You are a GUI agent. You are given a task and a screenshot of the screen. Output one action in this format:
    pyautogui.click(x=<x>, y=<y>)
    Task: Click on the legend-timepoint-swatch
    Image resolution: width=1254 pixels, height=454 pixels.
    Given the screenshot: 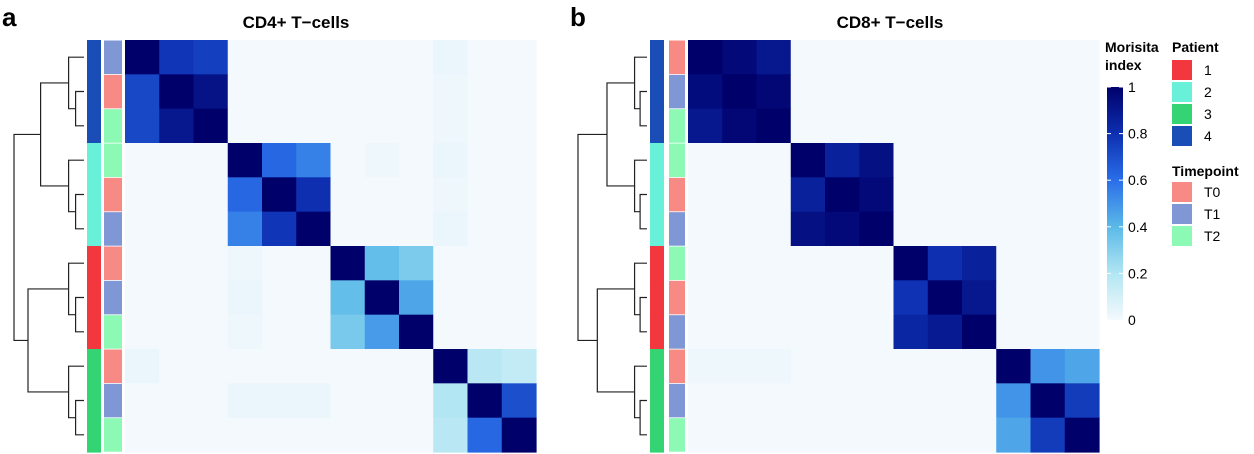 What is the action you would take?
    pyautogui.click(x=1182, y=192)
    